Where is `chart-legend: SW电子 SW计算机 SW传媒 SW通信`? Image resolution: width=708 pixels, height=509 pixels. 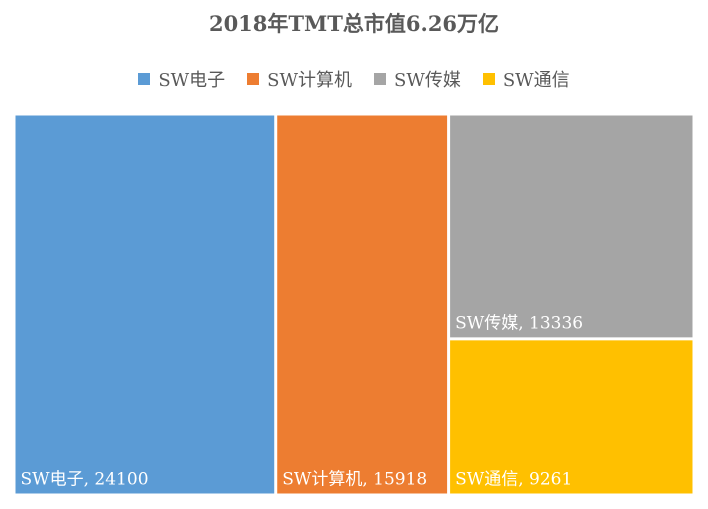 chart-legend: SW电子 SW计算机 SW传媒 SW通信 is located at coordinates (354, 79).